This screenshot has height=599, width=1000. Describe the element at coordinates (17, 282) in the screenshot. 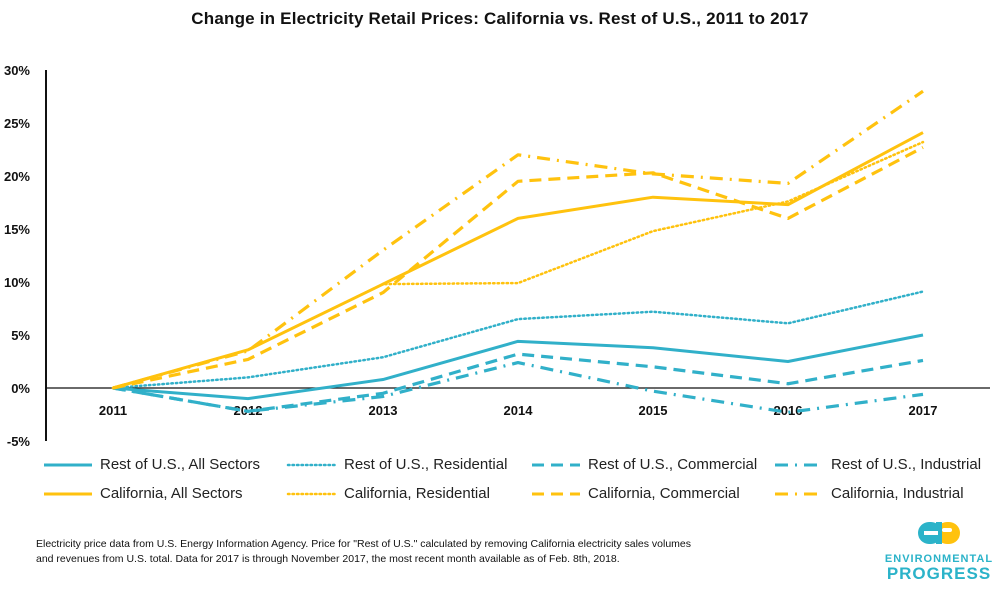

I see `y-tick-label: 10%` at that location.